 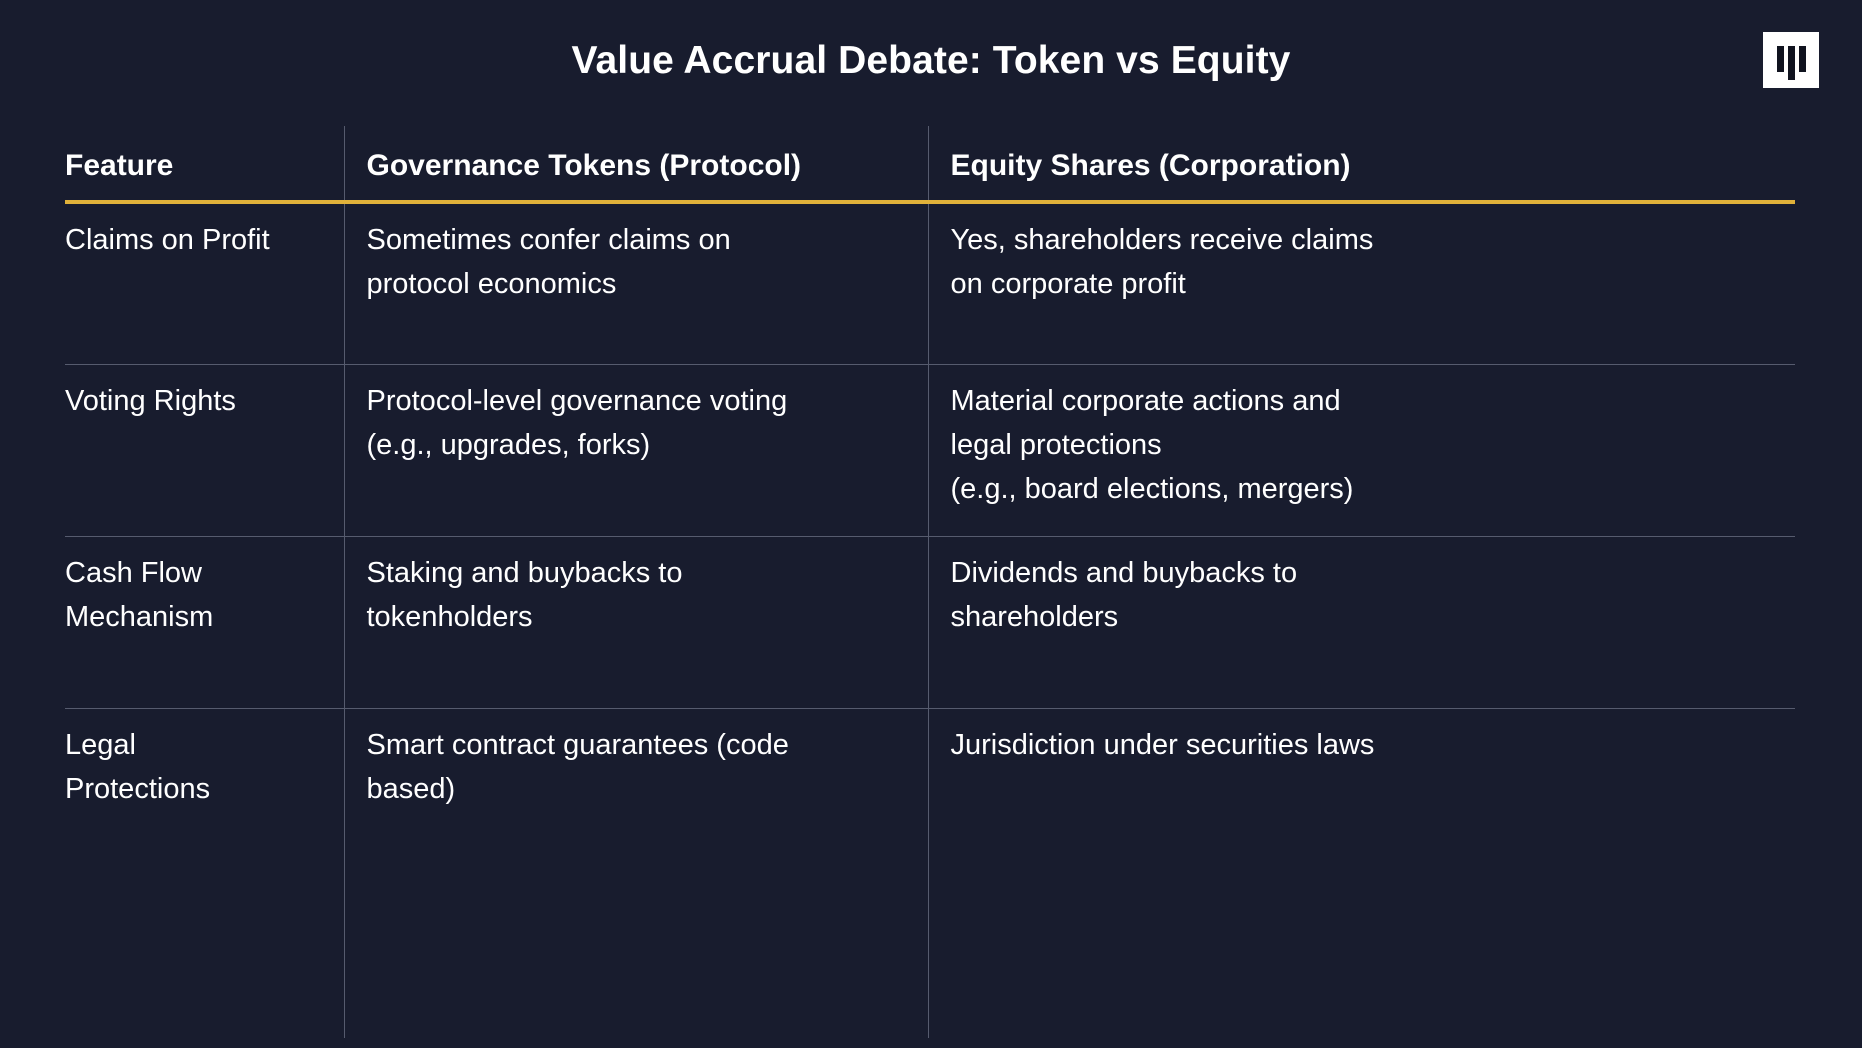 I want to click on three-bars-logo-icon, so click(x=1791, y=63).